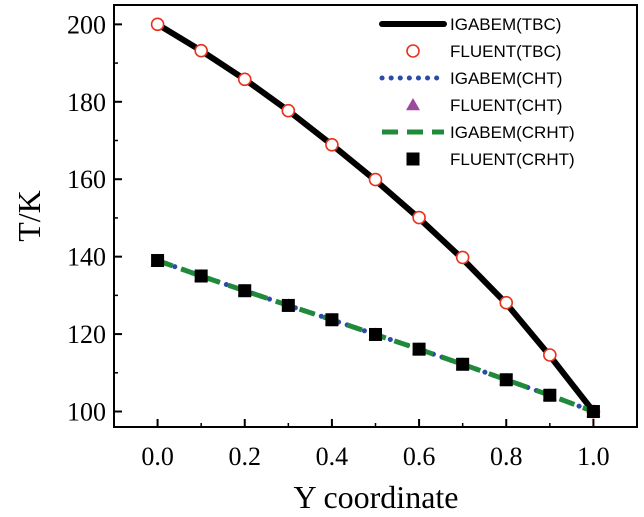  I want to click on y-axis-title: T/K, so click(29, 216).